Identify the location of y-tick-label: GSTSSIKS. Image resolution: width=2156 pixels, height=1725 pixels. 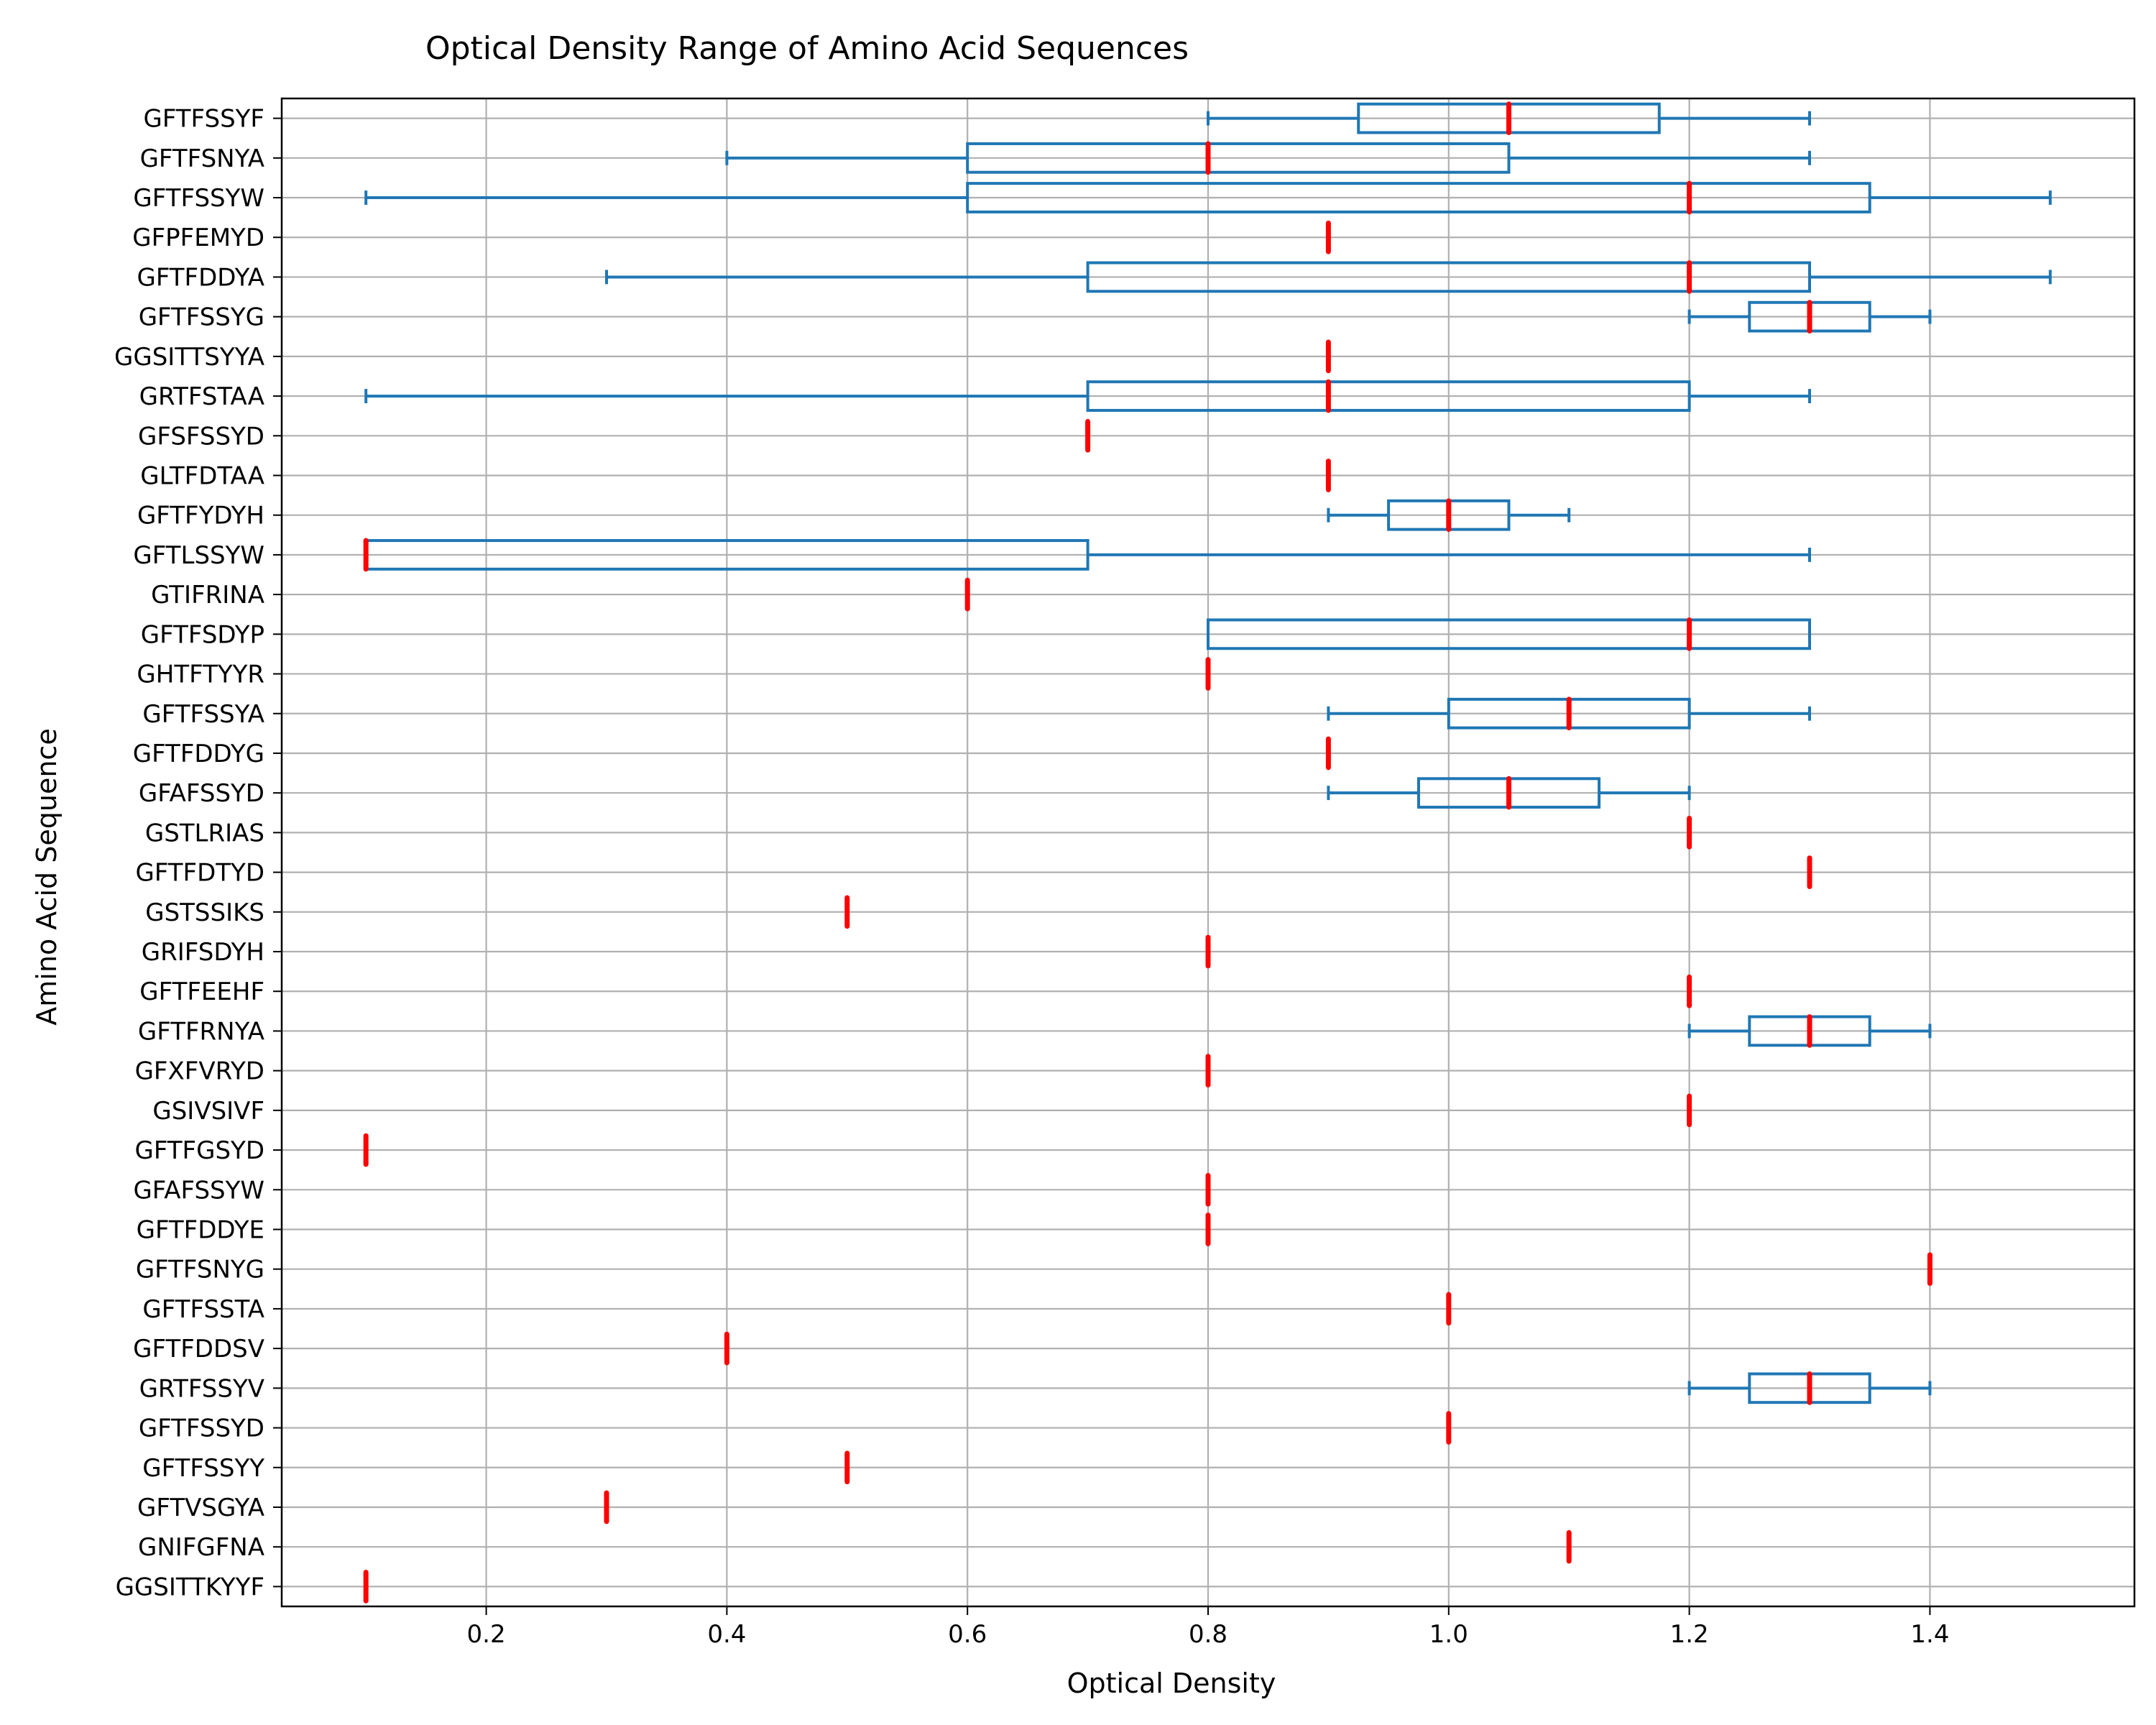
(204, 912).